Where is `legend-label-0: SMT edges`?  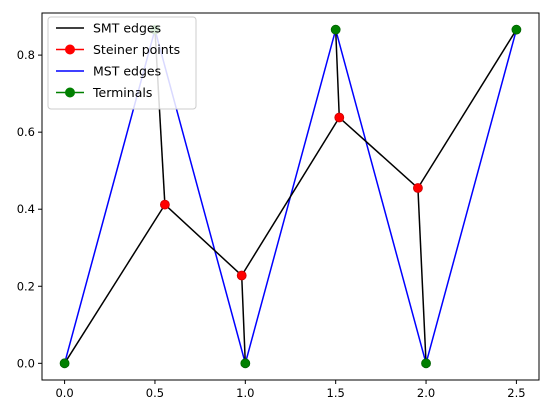 legend-label-0: SMT edges is located at coordinates (127, 28).